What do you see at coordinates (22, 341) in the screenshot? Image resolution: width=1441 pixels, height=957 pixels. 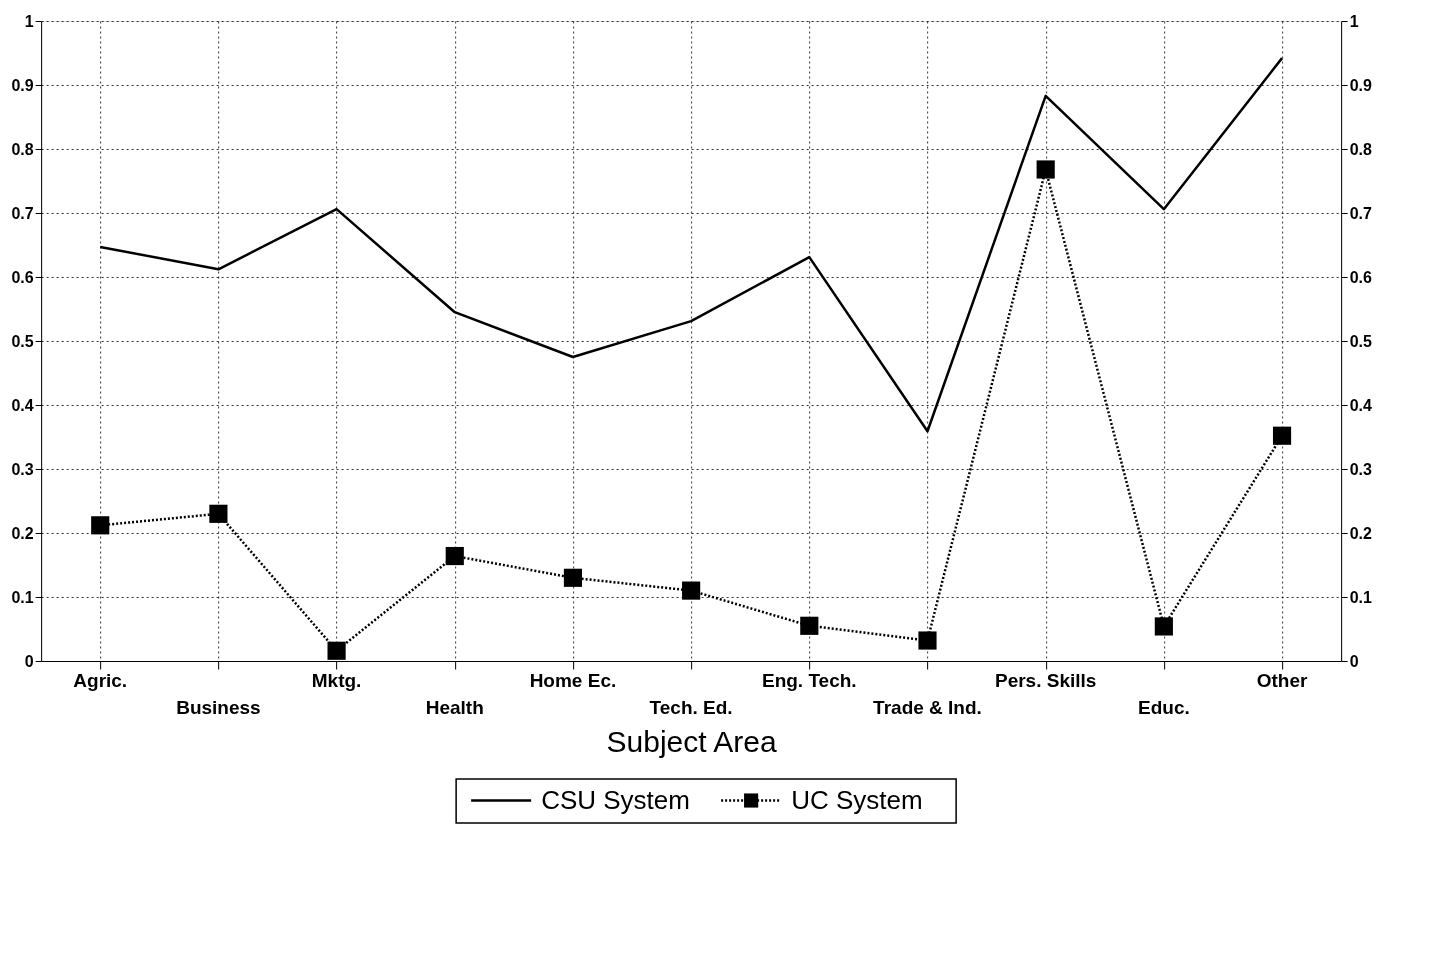 I see `y-tick-label: 0.5` at bounding box center [22, 341].